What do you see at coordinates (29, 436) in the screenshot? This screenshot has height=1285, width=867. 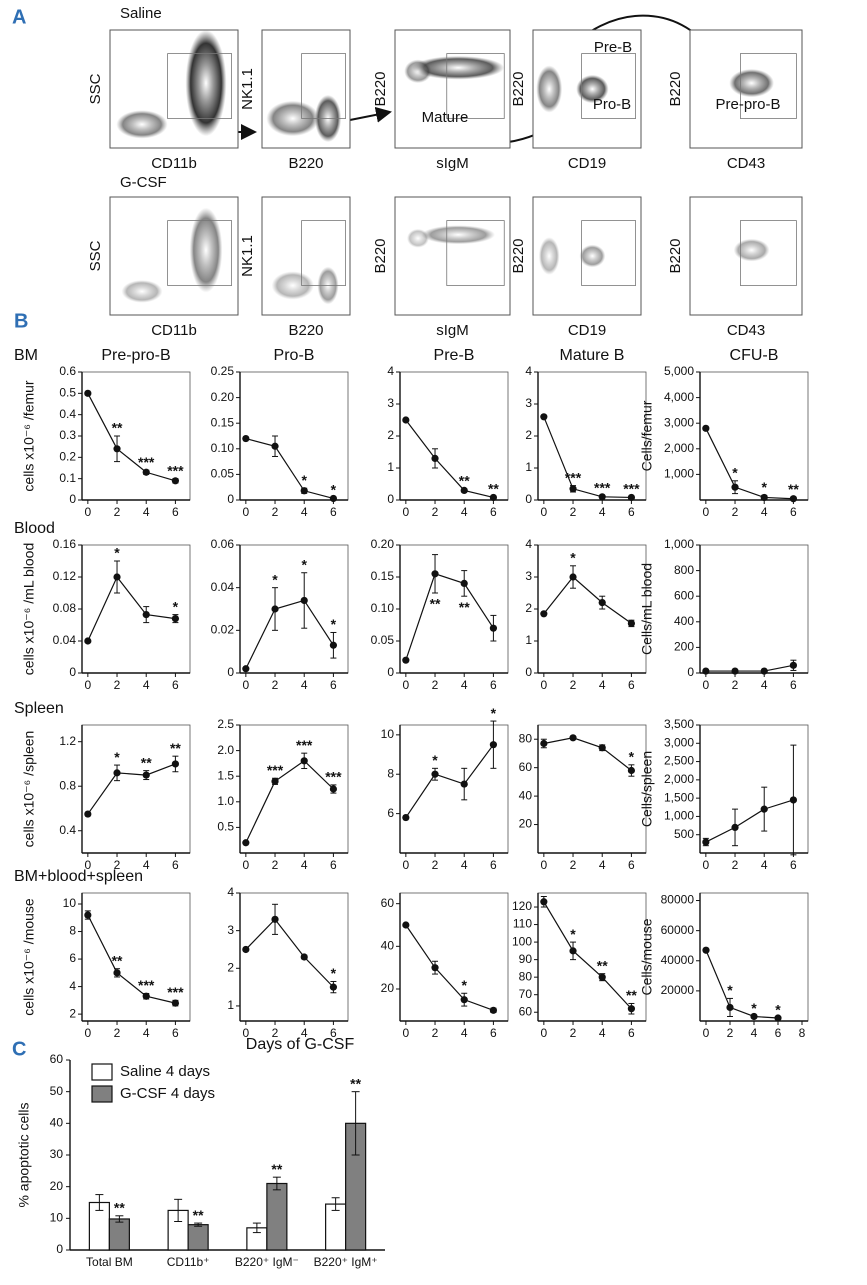 I see `y-axis-label: cells x10⁻⁶ /femur` at bounding box center [29, 436].